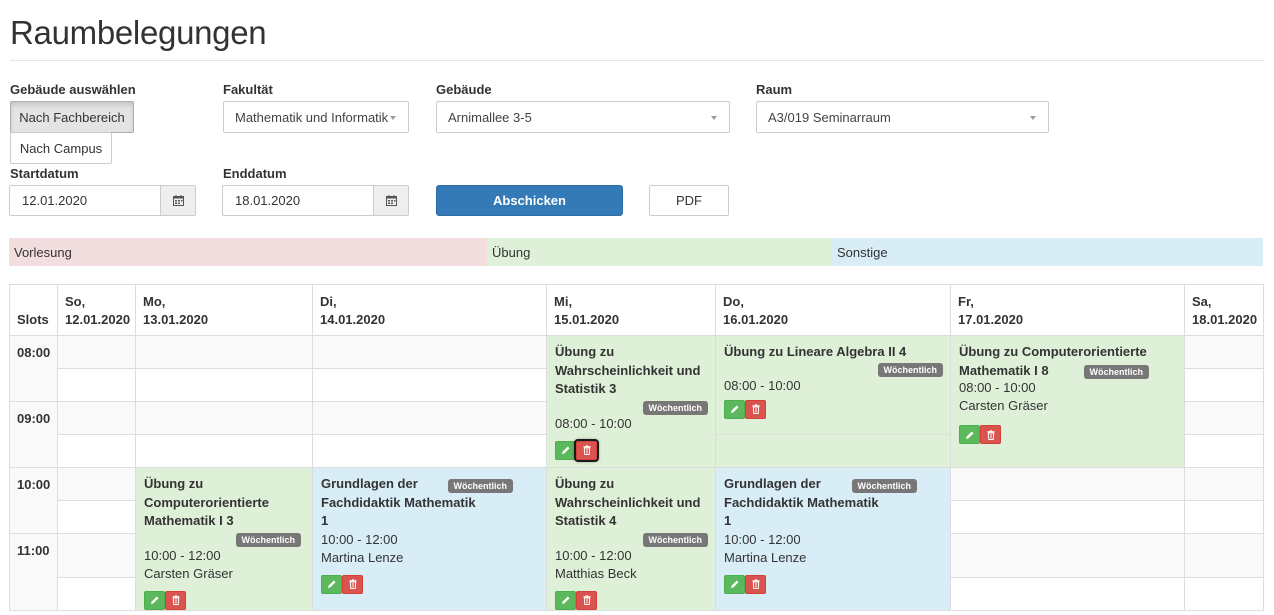  I want to click on room-select: A3/019 Seminarraum, so click(902, 117).